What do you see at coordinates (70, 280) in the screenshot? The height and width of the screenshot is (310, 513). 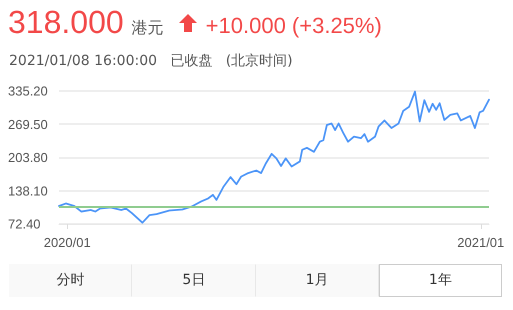 I see `text: 分时` at bounding box center [70, 280].